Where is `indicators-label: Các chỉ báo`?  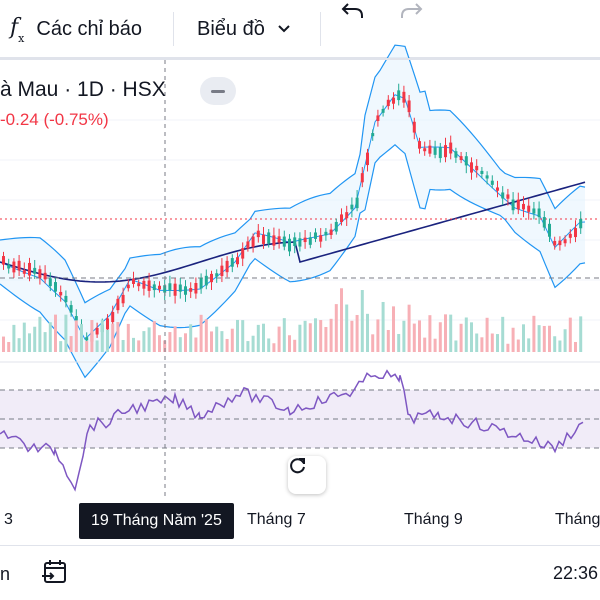 indicators-label: Các chỉ báo is located at coordinates (89, 28).